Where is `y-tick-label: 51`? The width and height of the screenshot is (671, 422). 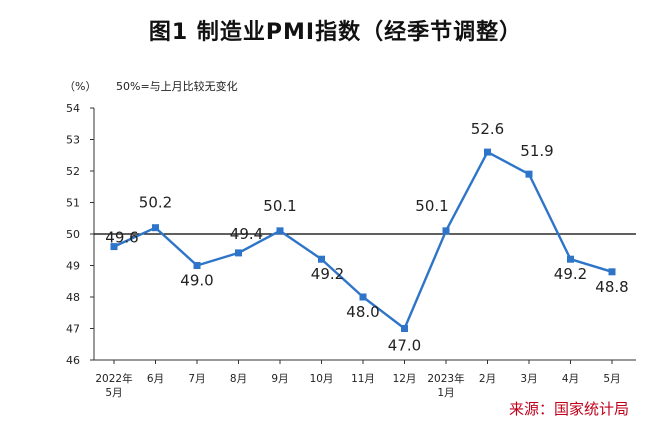
y-tick-label: 51 is located at coordinates (73, 203).